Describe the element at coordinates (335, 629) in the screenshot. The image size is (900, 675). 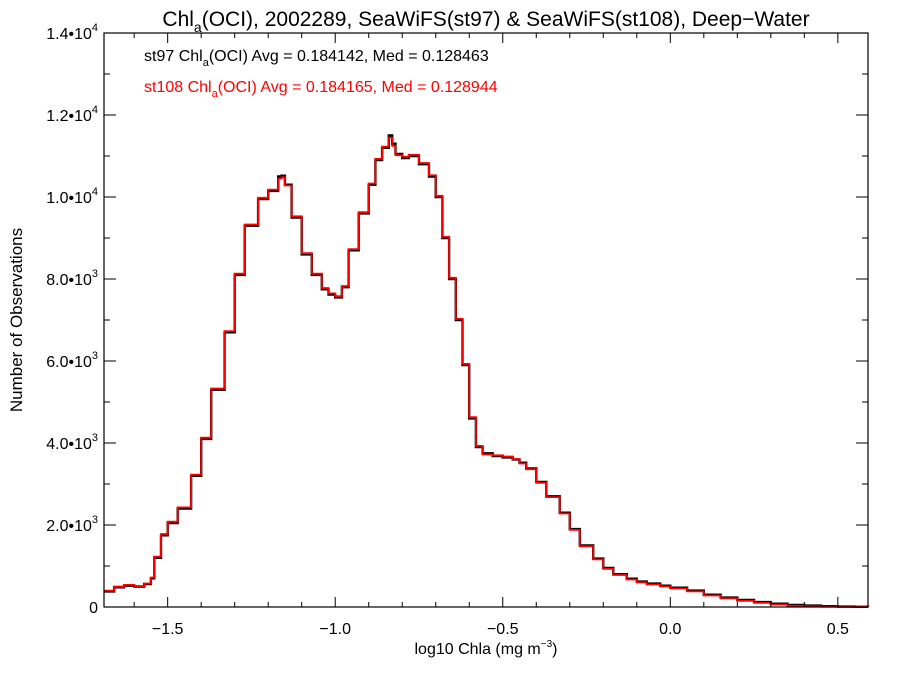
I see `x-tick-label: −1.0` at that location.